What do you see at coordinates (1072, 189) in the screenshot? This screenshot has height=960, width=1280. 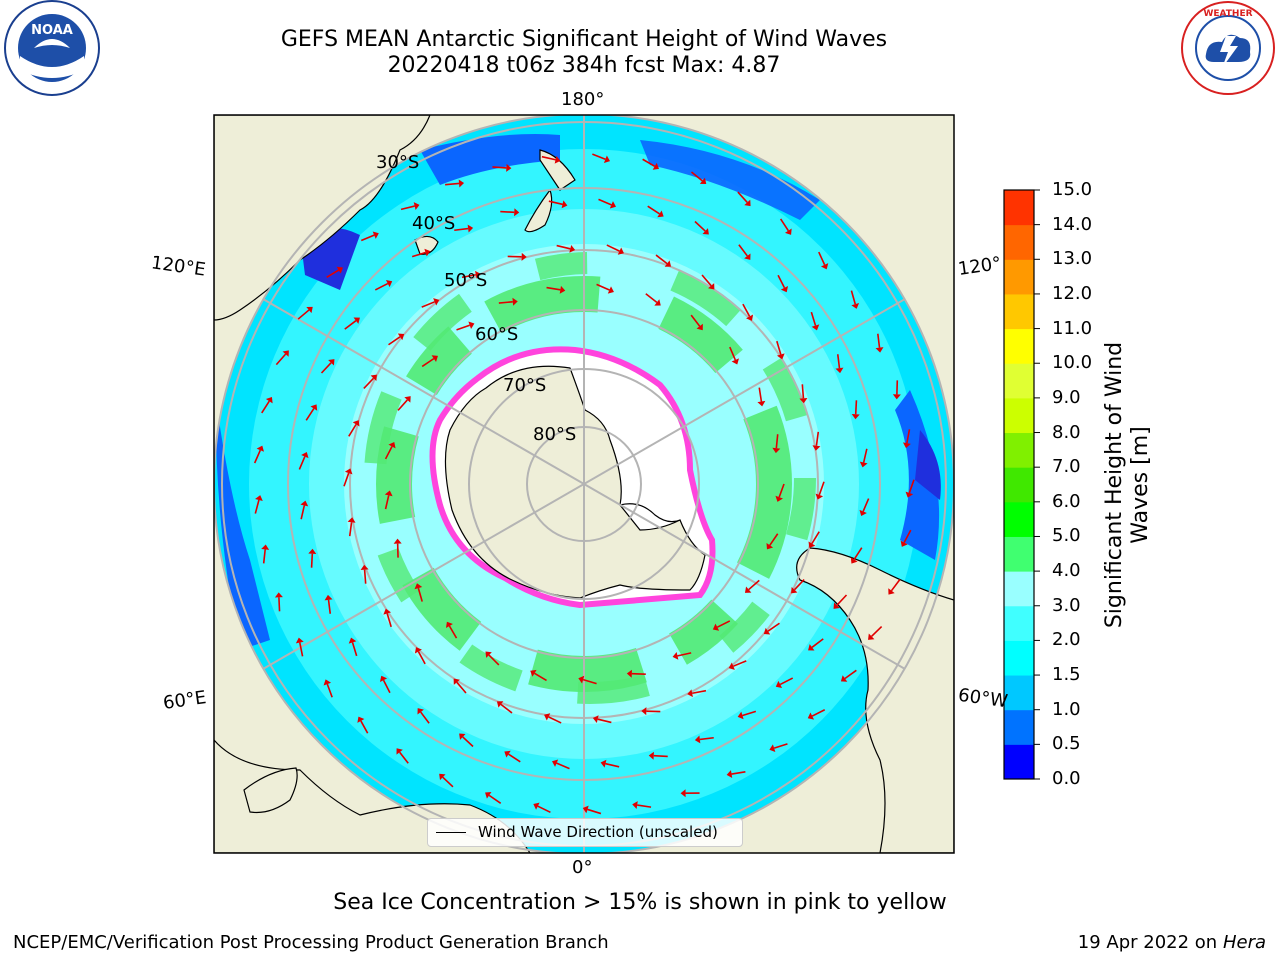 I see `colorbar-tick-label: 15.0` at bounding box center [1072, 189].